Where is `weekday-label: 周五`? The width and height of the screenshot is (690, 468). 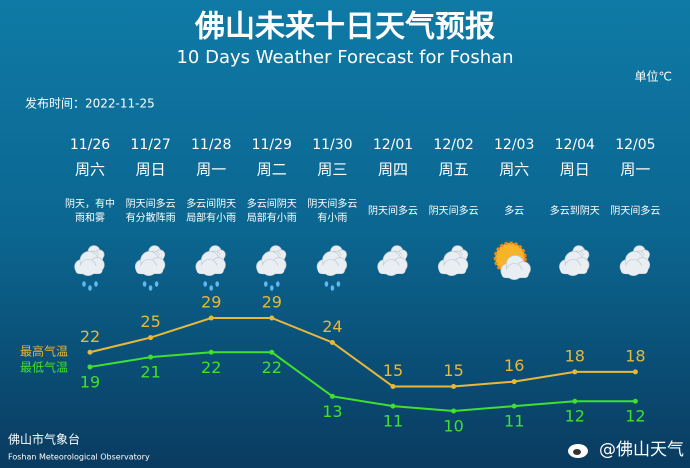 weekday-label: 周五 is located at coordinates (454, 170).